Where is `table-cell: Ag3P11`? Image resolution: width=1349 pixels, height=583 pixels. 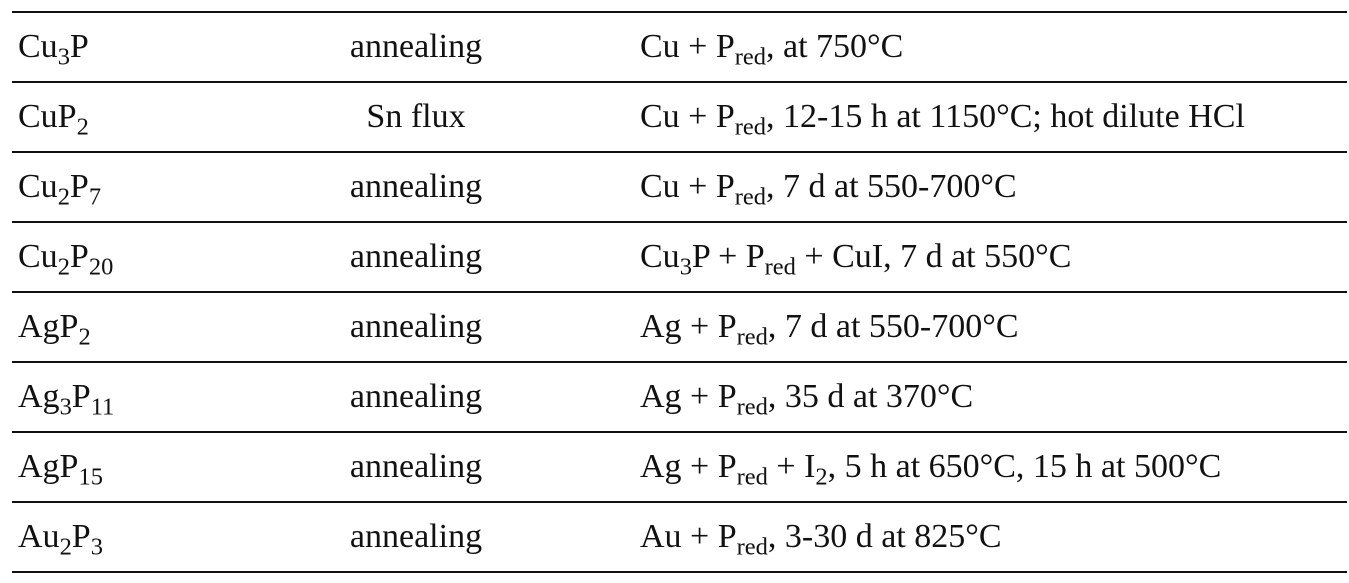 table-cell: Ag3P11 is located at coordinates (140, 397).